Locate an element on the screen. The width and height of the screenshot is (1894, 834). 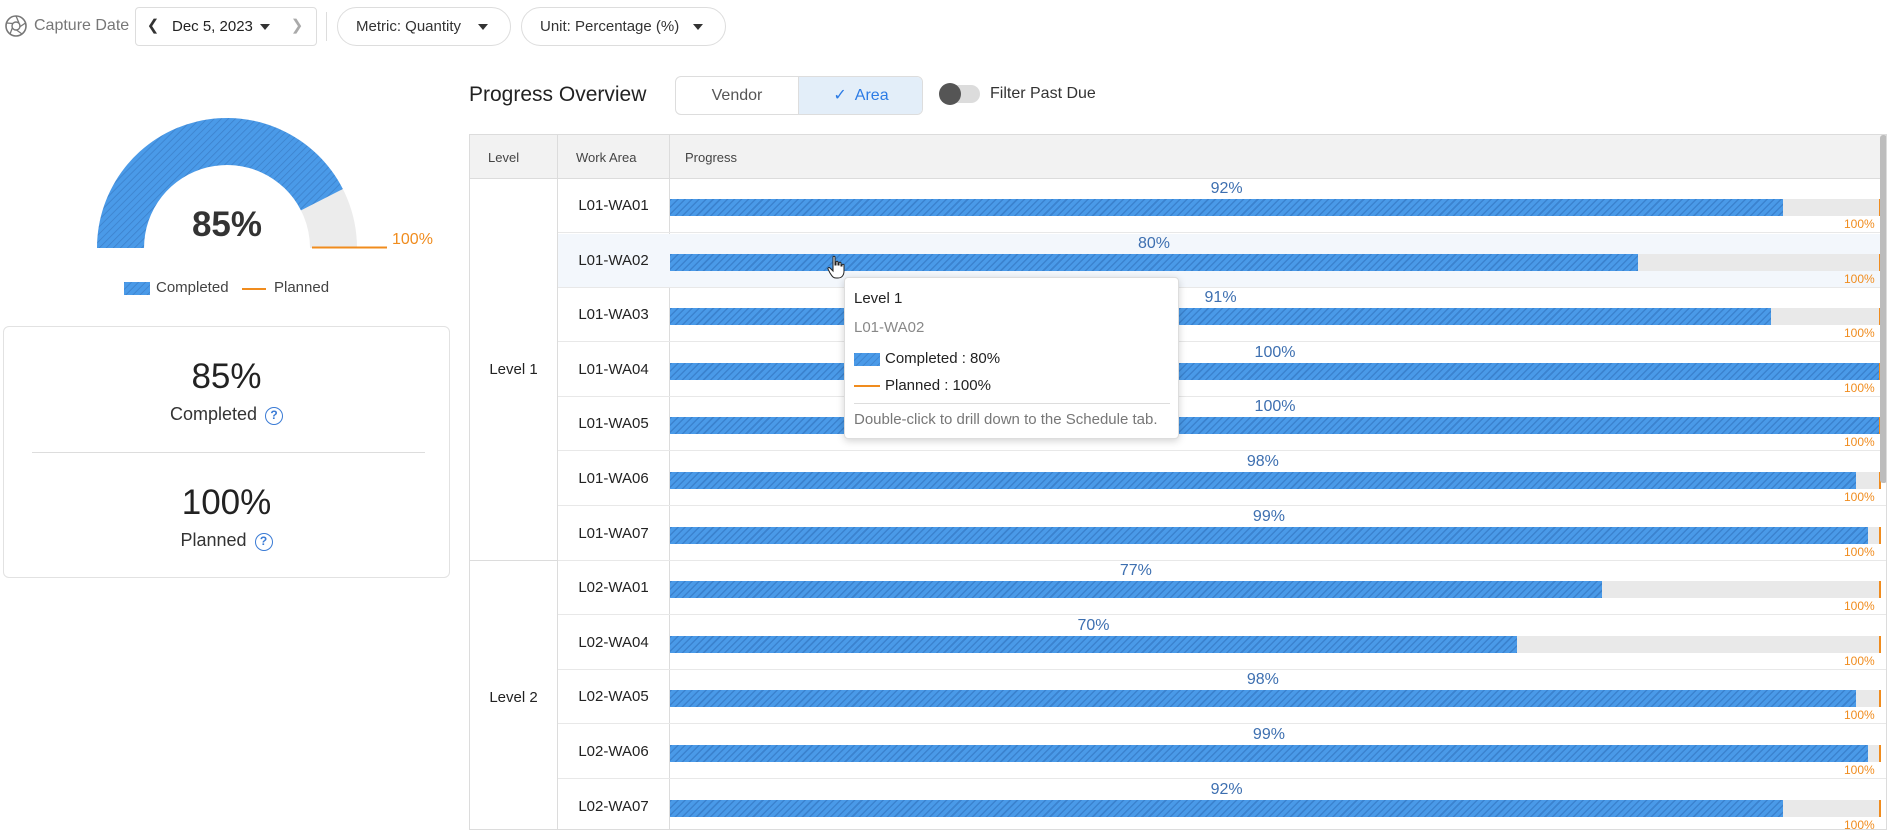
tooltip-planned: Planned : 100% is located at coordinates (938, 385).